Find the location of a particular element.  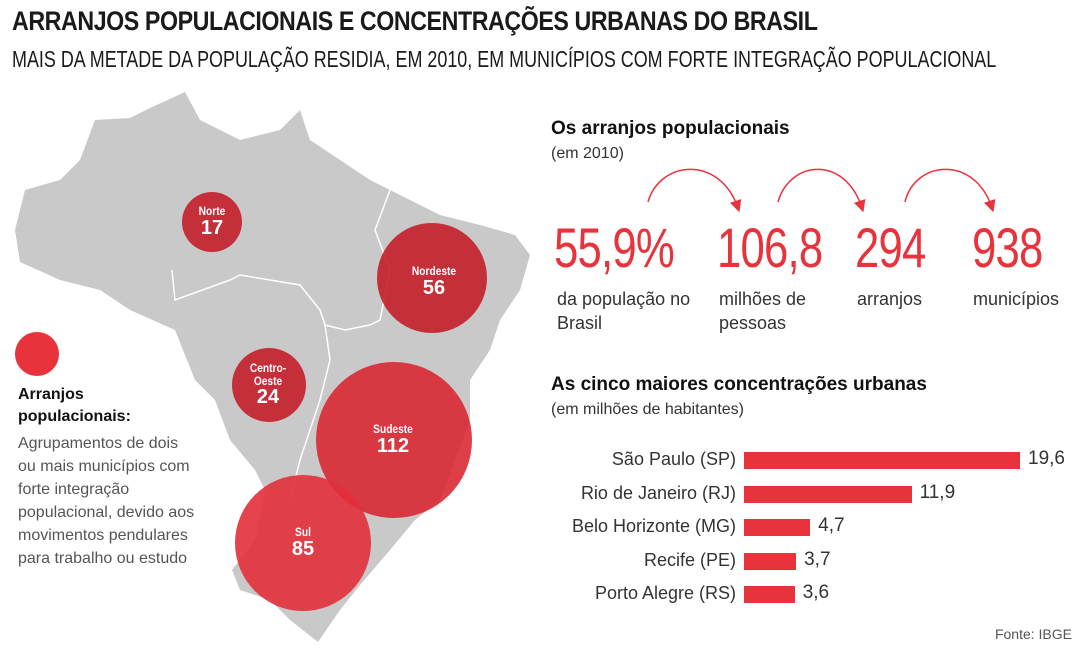

region-label-centro-oeste: Centro-Oeste 24 is located at coordinates (268, 385).